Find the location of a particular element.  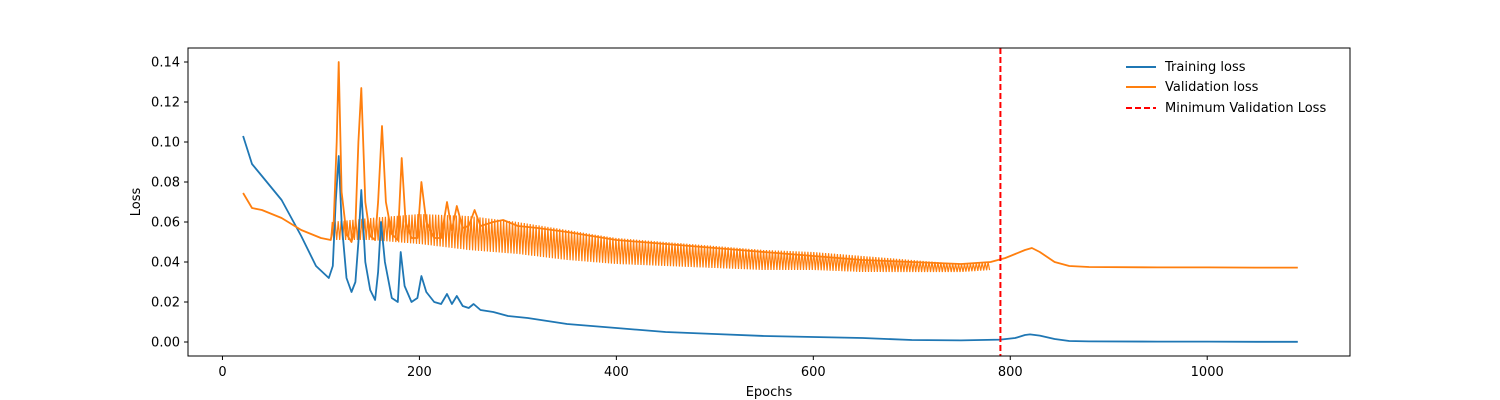

y-tick-label: 0.08 is located at coordinates (165, 183).